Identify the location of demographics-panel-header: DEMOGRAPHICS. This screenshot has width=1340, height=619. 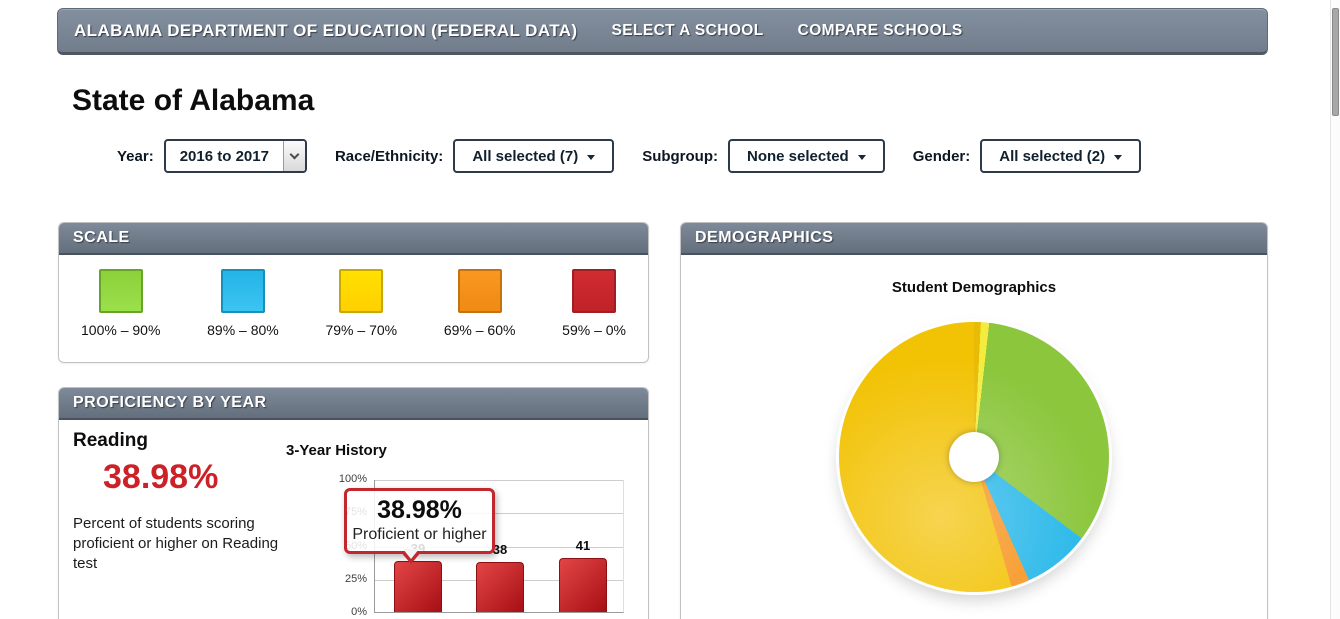
(974, 239).